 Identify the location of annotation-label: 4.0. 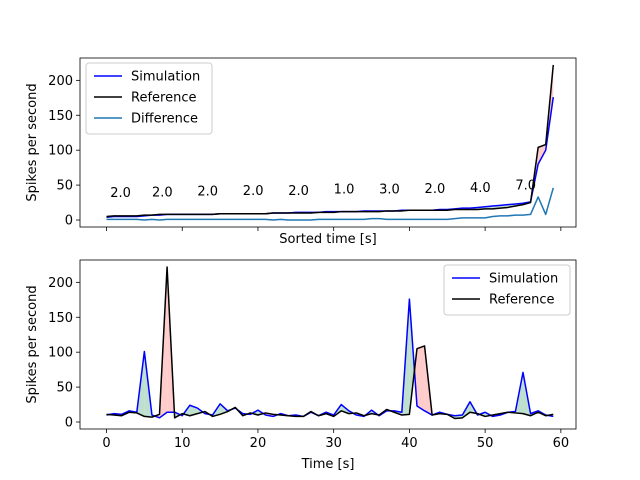
(480, 188).